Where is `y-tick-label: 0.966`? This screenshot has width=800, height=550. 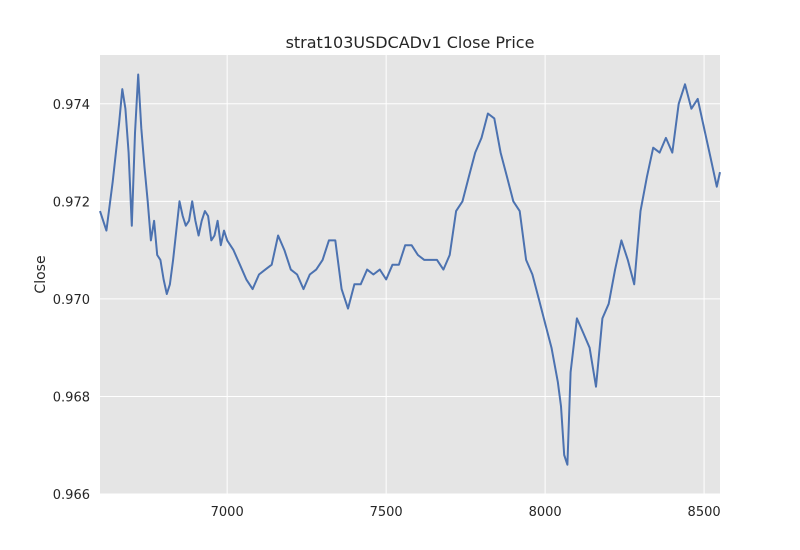 y-tick-label: 0.966 is located at coordinates (71, 495).